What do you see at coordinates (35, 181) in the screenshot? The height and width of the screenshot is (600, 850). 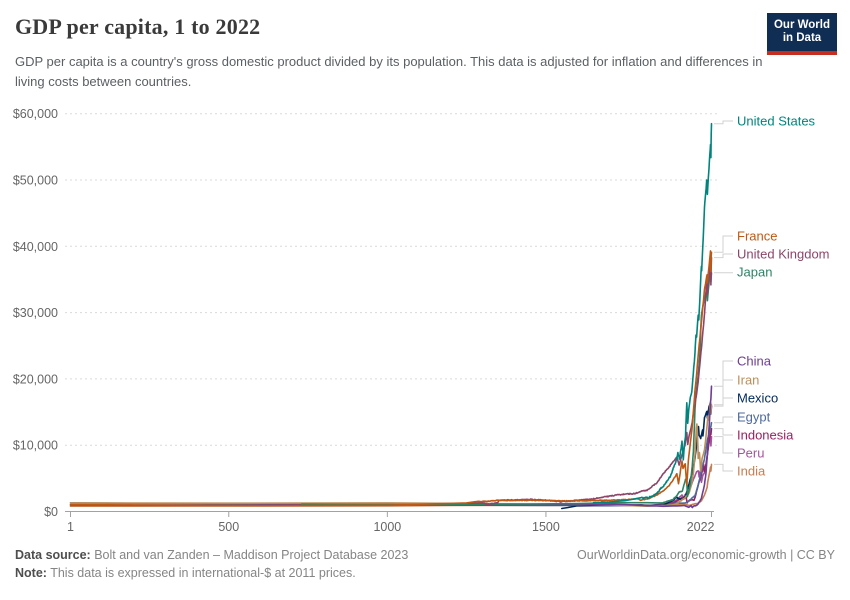 I see `y-tick-label: $50,000` at bounding box center [35, 181].